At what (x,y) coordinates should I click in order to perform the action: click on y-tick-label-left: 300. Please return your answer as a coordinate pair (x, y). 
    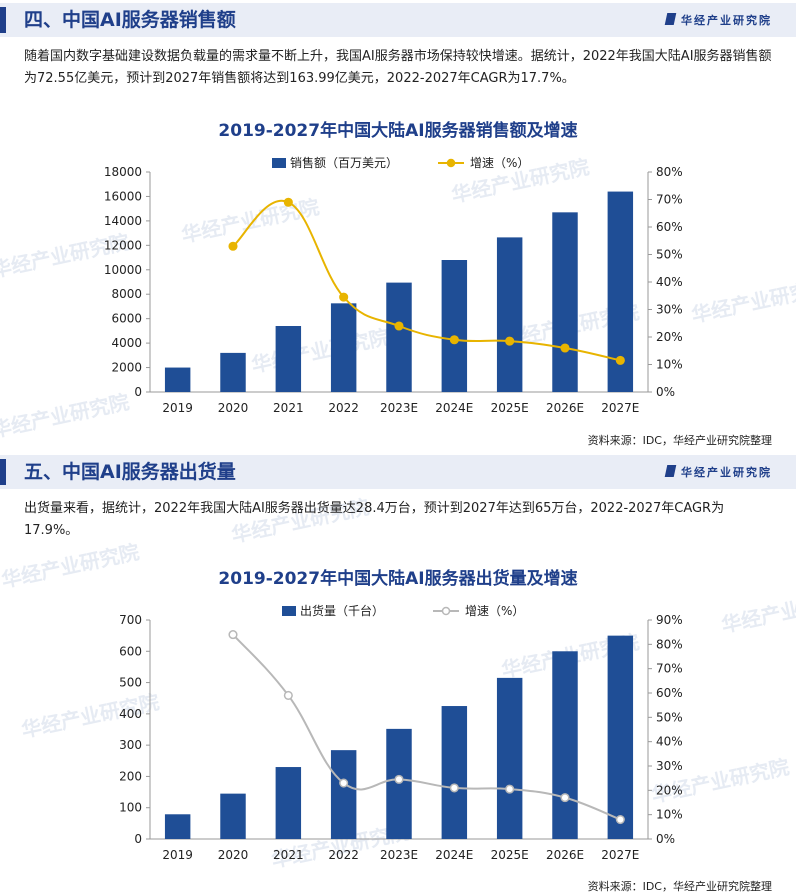
    Looking at the image, I should click on (130, 745).